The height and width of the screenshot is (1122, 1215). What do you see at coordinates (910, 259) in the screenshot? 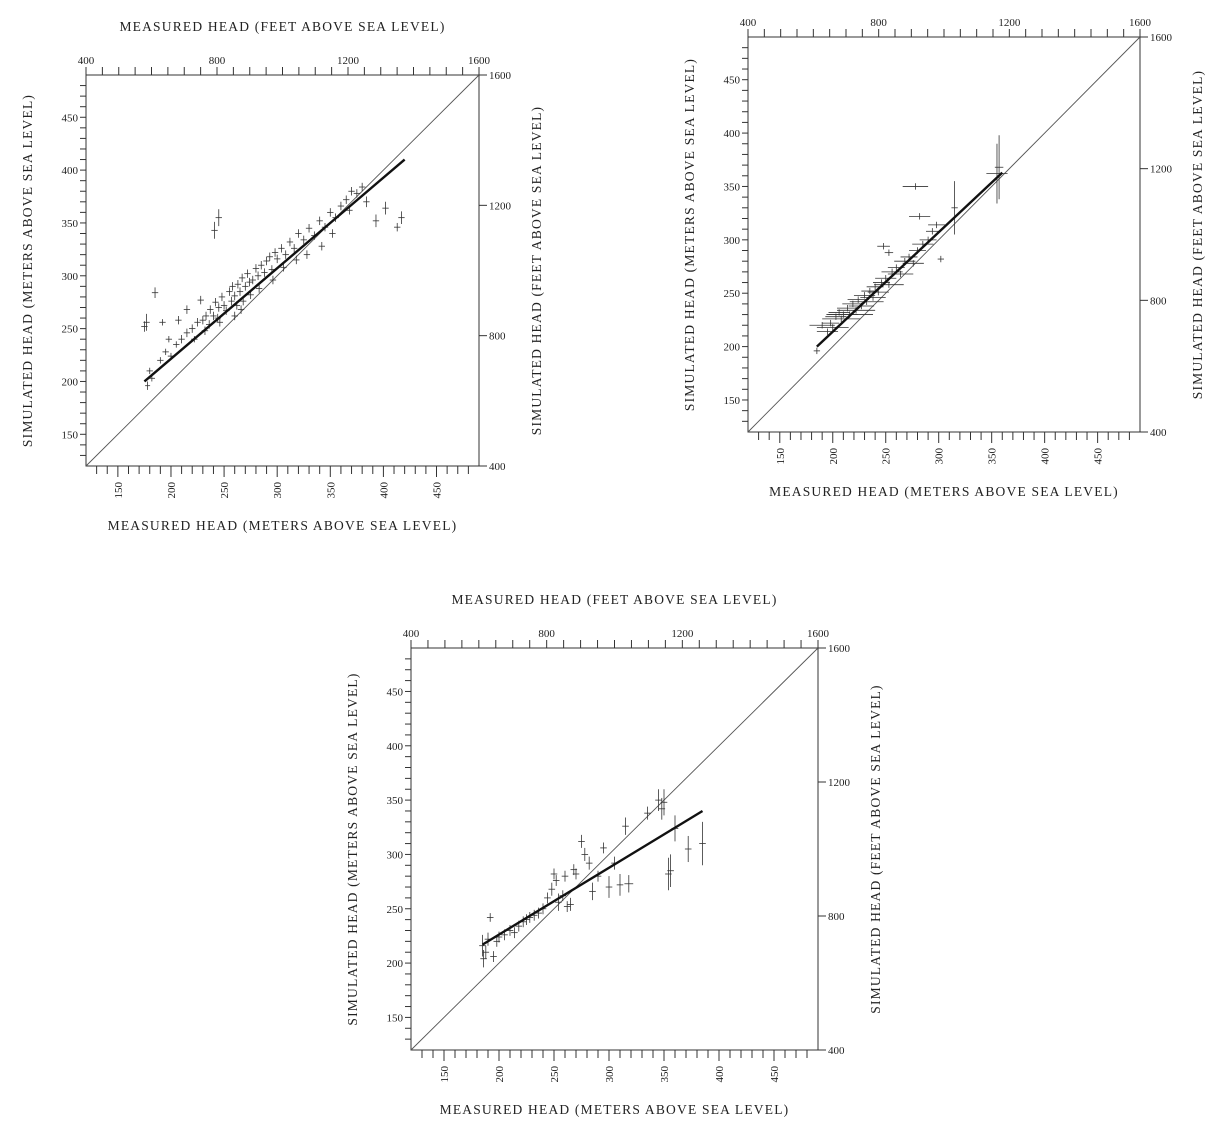
I see `regression-line` at bounding box center [910, 259].